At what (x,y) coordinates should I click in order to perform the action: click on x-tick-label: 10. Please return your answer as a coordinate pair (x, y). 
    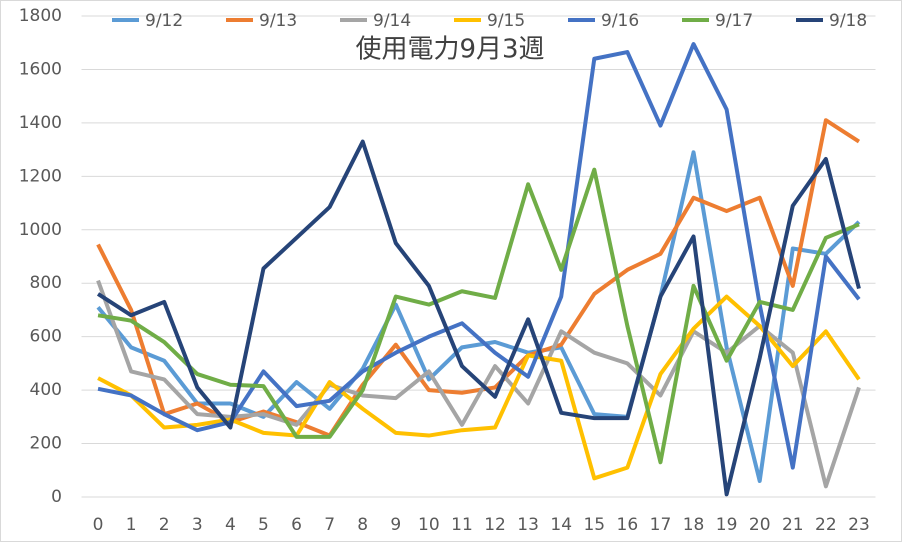
    Looking at the image, I should click on (429, 525).